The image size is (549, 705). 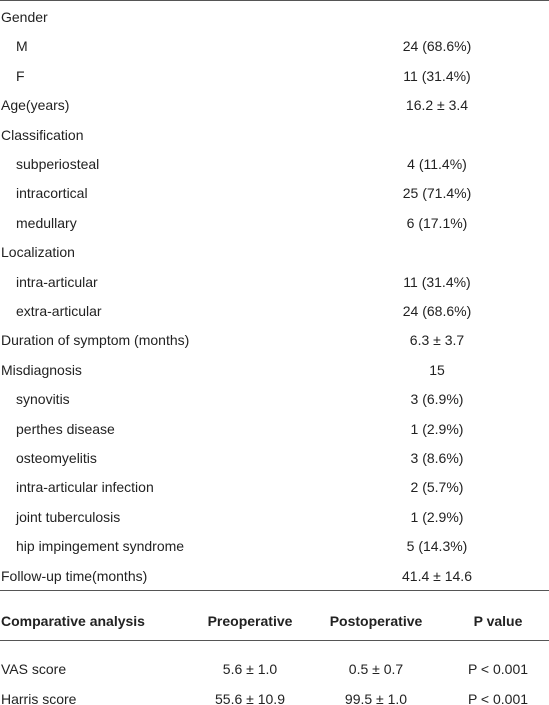 I want to click on item-label: medullary, so click(x=46, y=222).